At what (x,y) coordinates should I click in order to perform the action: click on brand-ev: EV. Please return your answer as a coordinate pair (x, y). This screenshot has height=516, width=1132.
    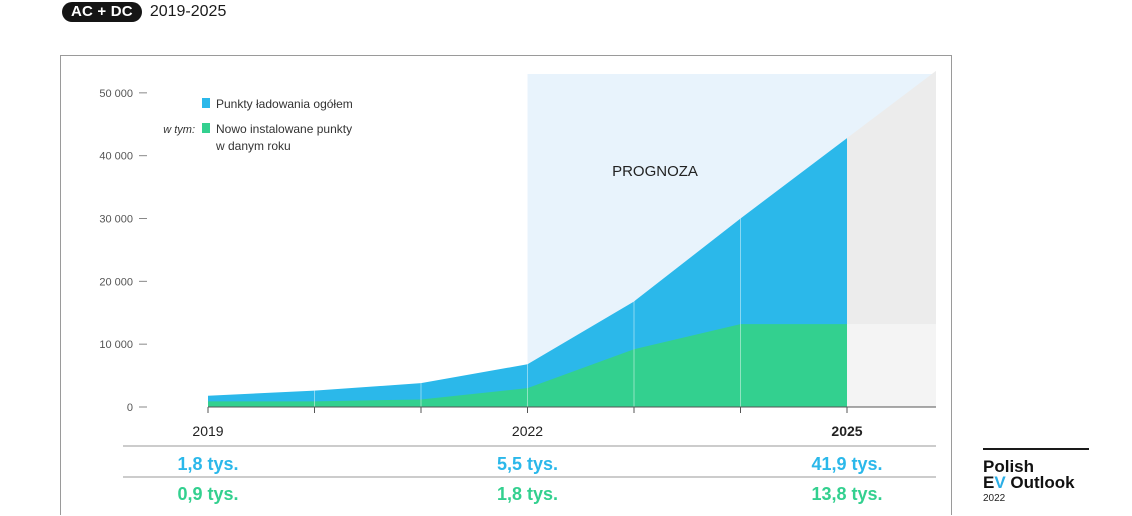
    Looking at the image, I should click on (994, 482).